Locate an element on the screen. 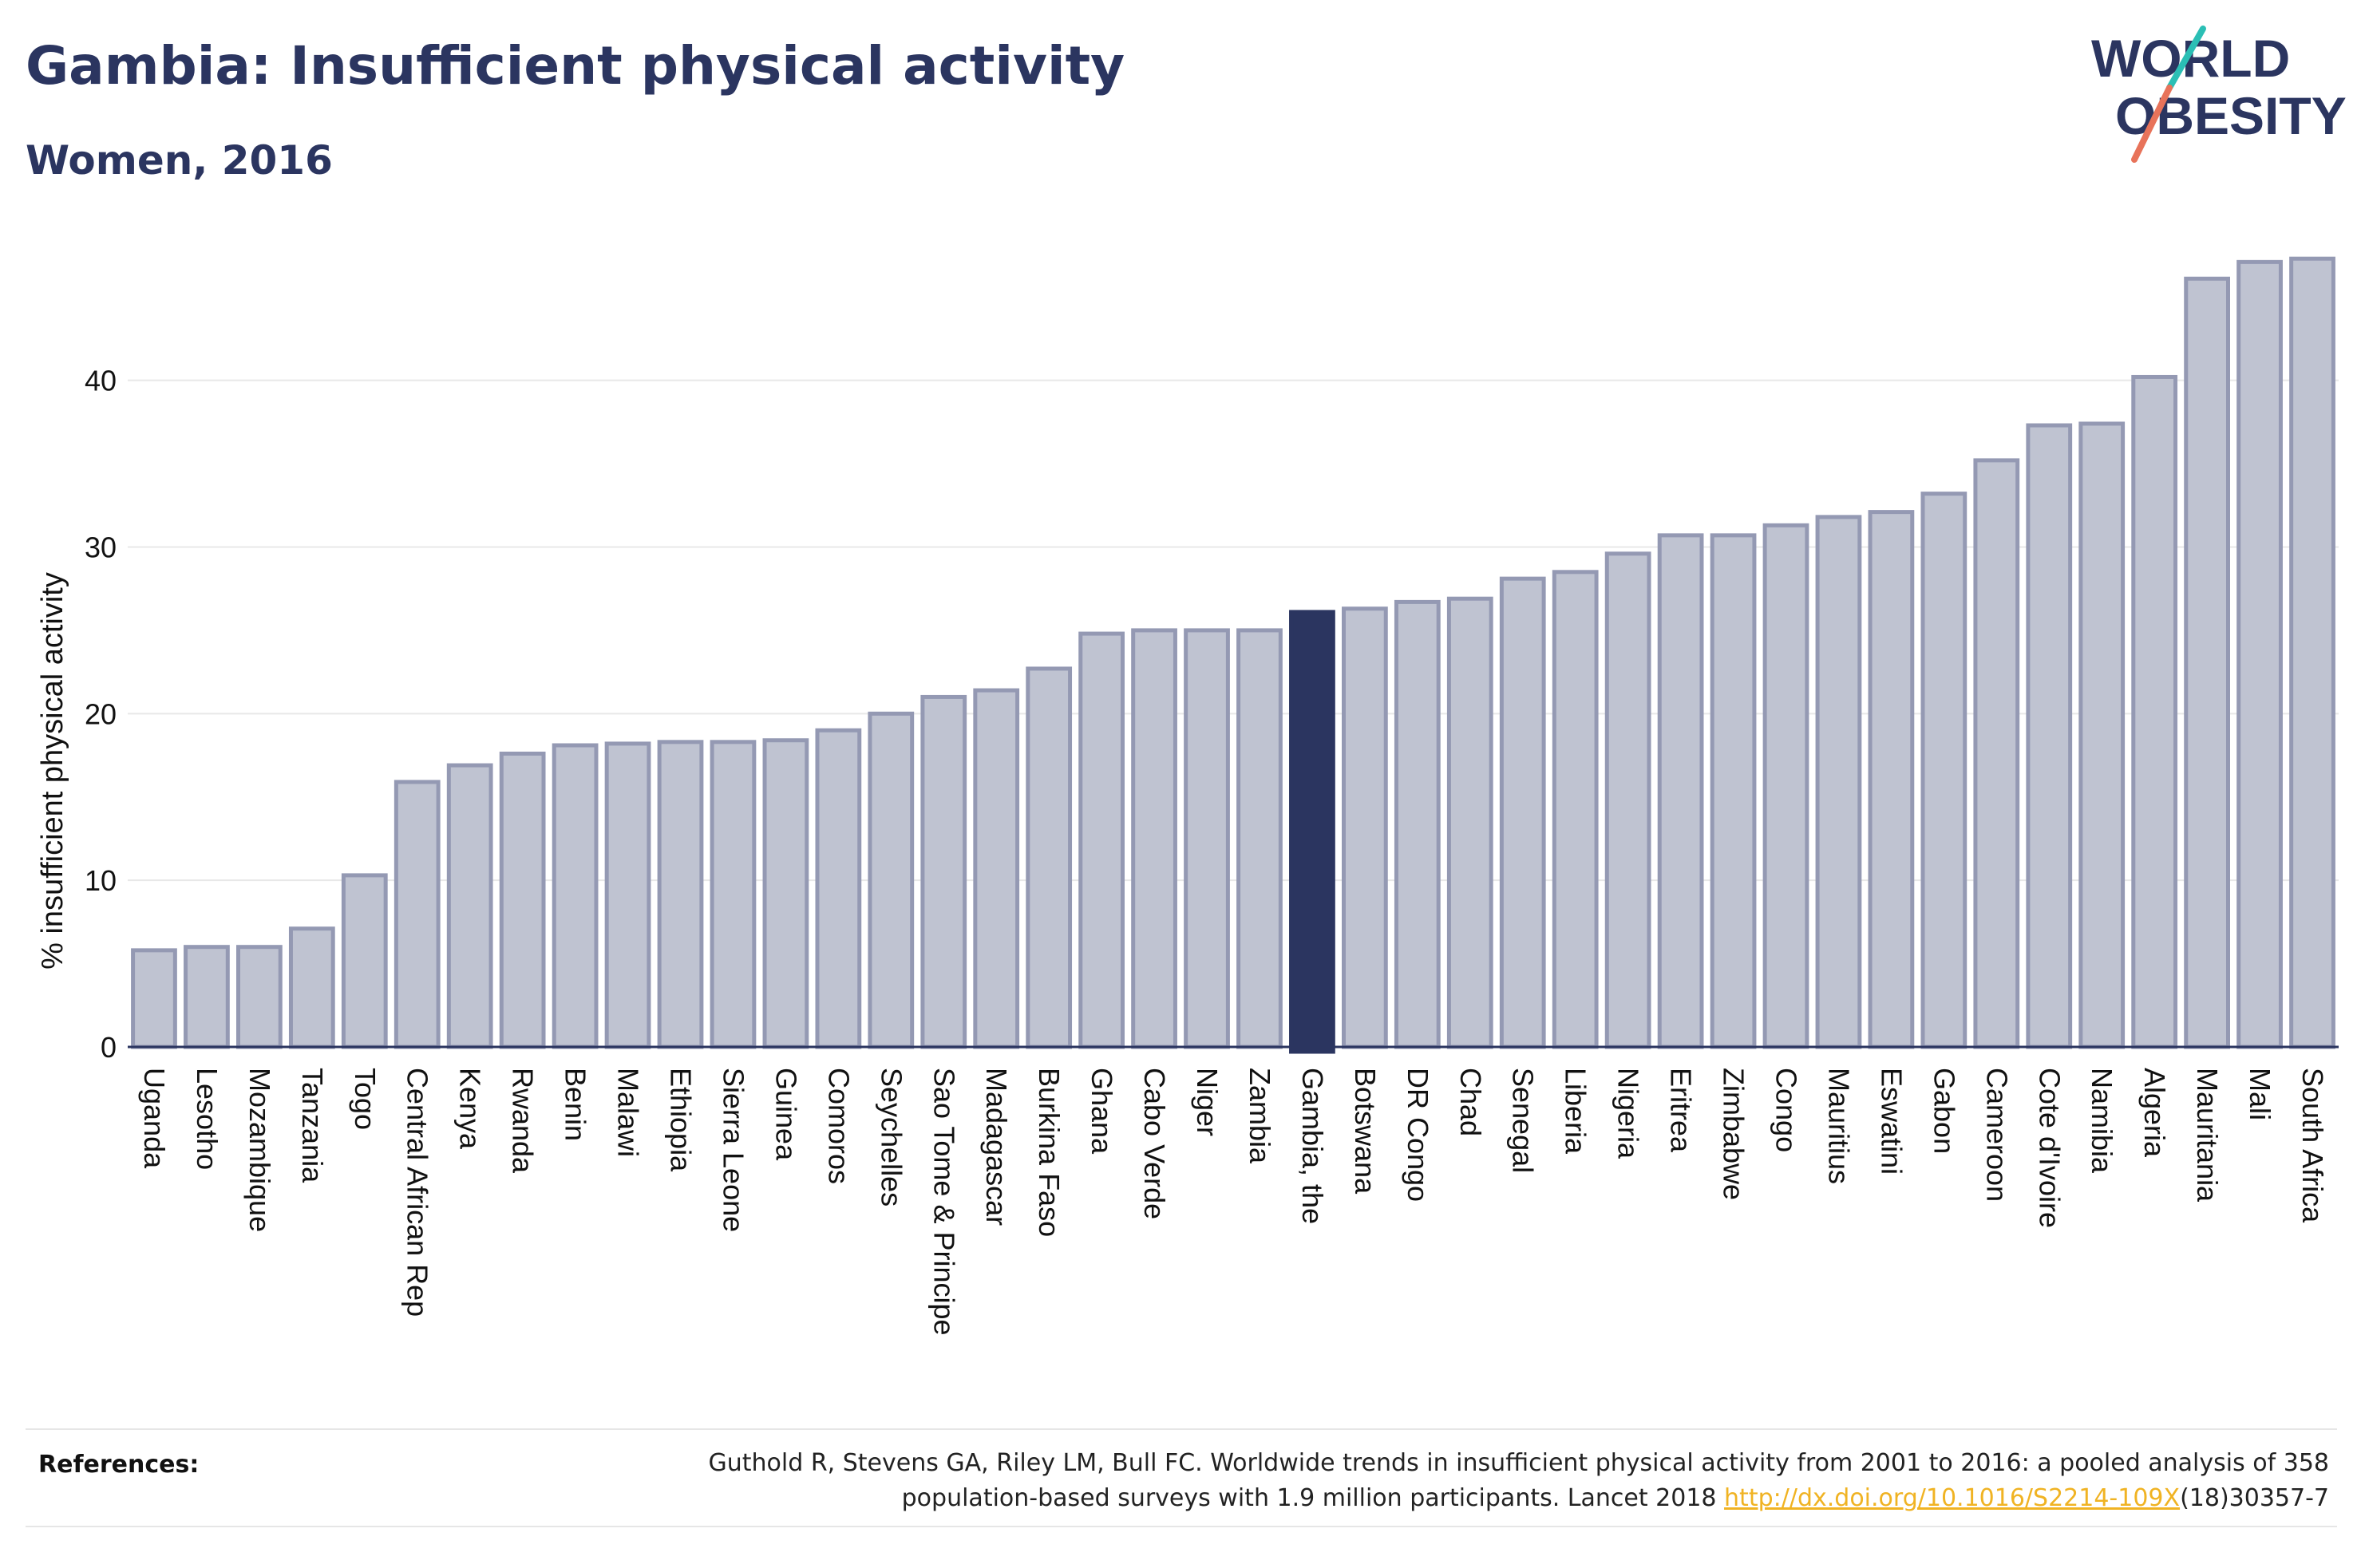 Image resolution: width=2361 pixels, height=1568 pixels. references-top-divider is located at coordinates (1181, 1429).